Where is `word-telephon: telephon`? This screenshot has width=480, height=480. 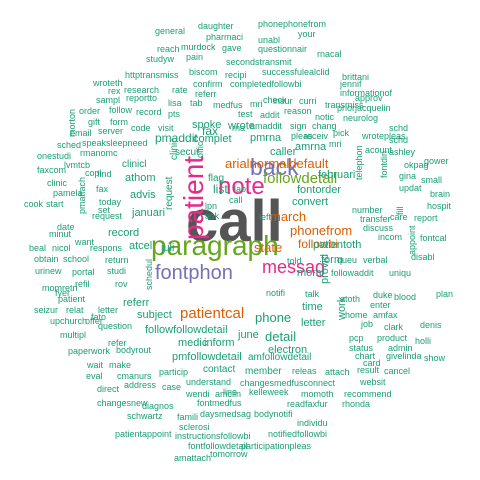
word-telephon: telephon is located at coordinates (359, 162).